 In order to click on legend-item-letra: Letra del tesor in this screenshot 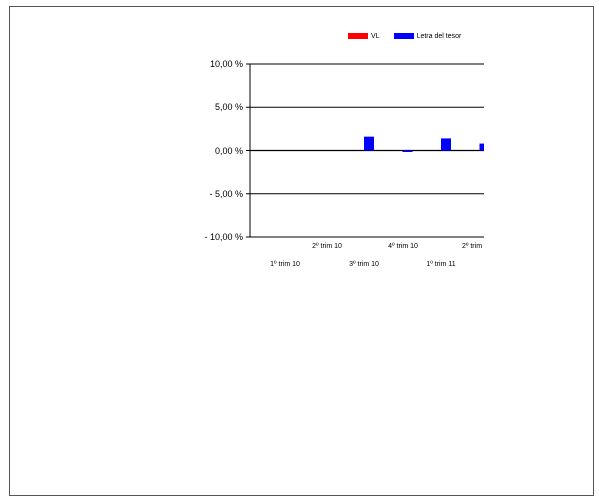, I will do `click(427, 36)`.